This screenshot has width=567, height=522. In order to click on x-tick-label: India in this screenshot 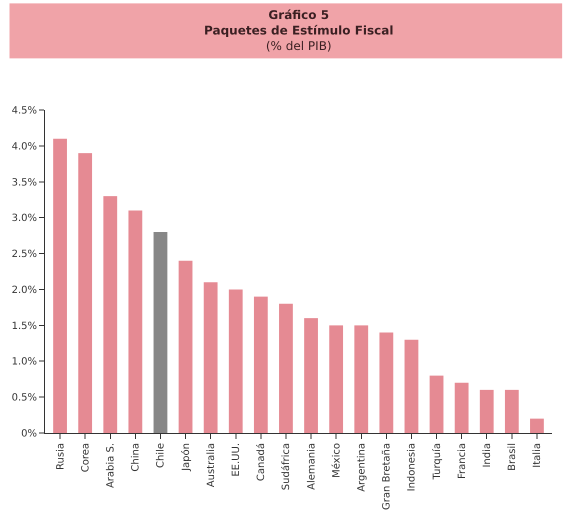, I will do `click(487, 455)`.